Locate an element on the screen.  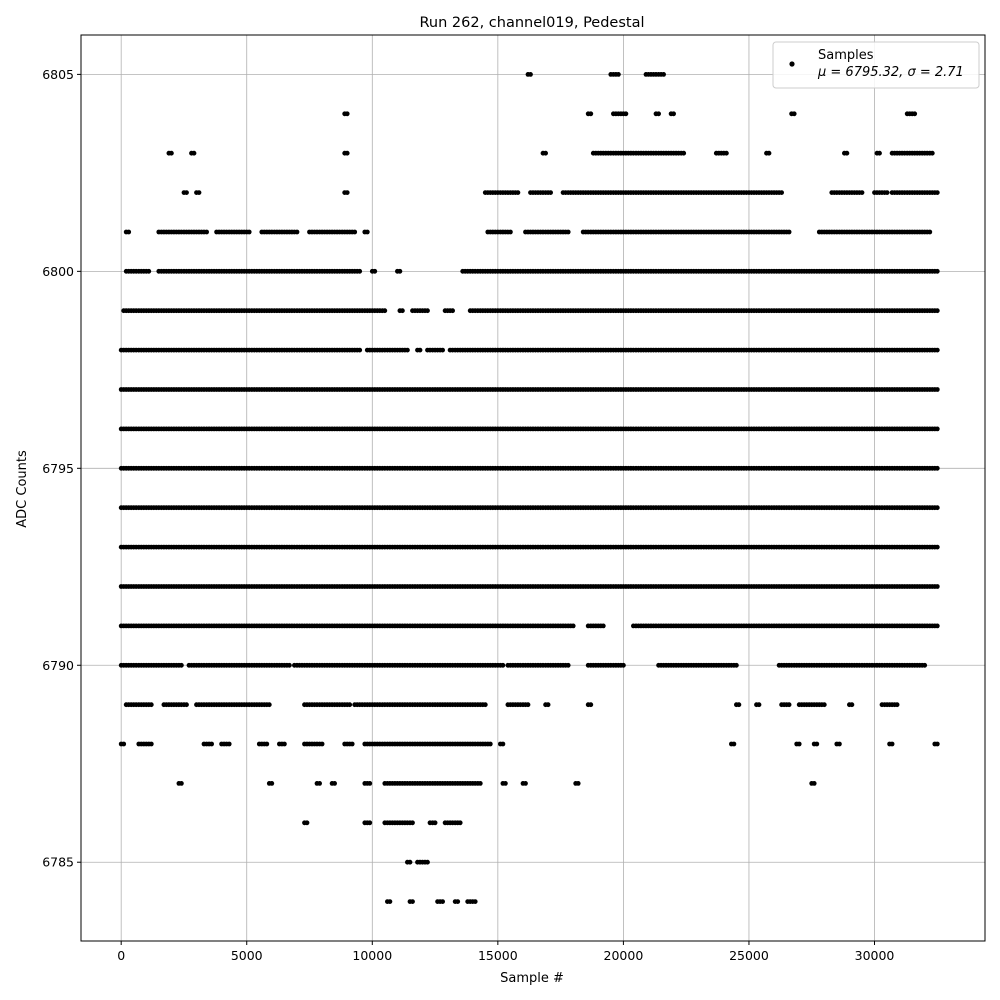
legend-stats-label: μ = 6795.32, σ = 2.71 is located at coordinates (890, 72).